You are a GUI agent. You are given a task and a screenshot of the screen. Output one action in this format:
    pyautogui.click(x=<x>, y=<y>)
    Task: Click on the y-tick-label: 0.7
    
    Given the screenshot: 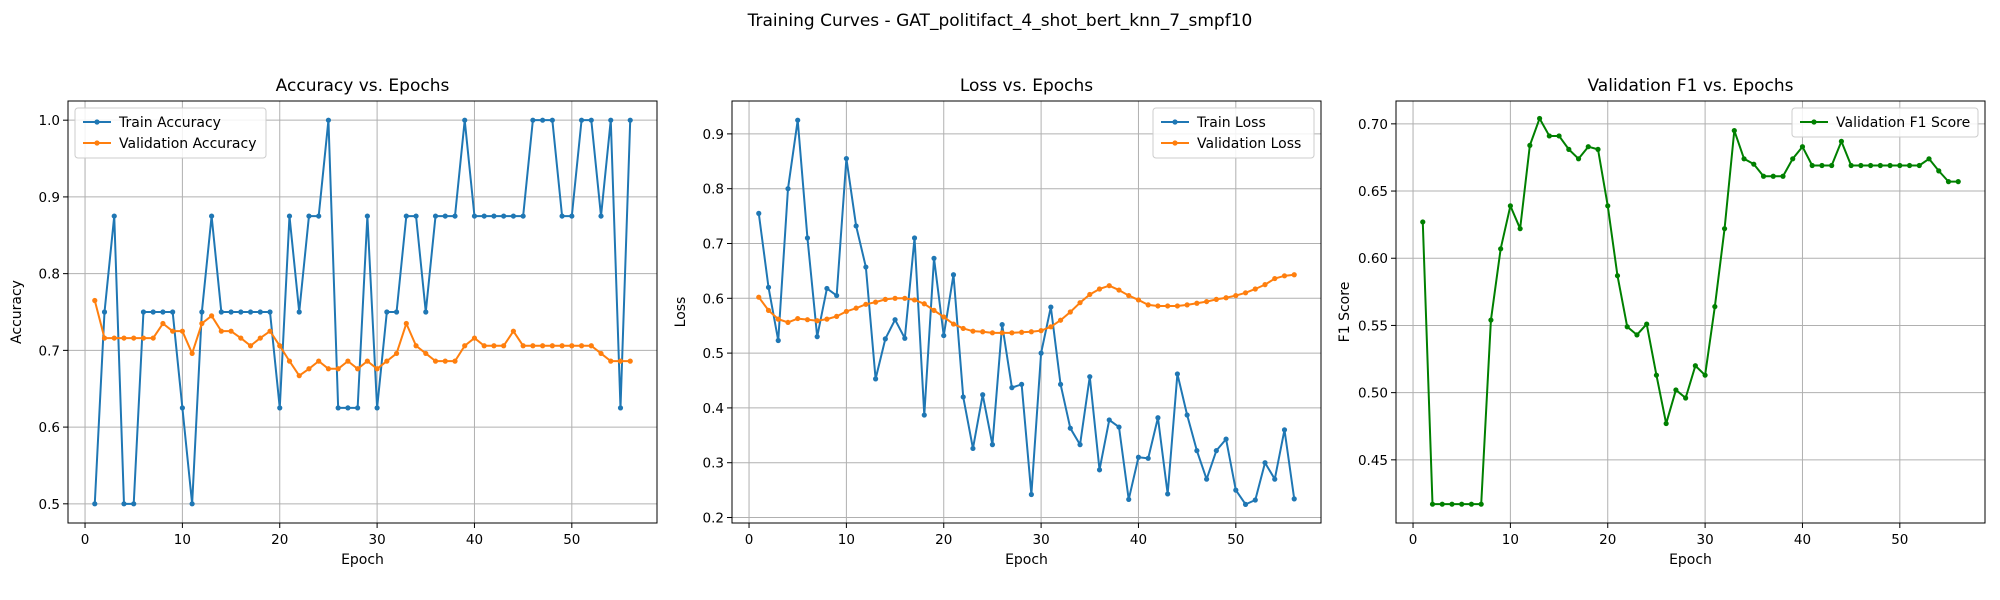 What is the action you would take?
    pyautogui.click(x=49, y=351)
    